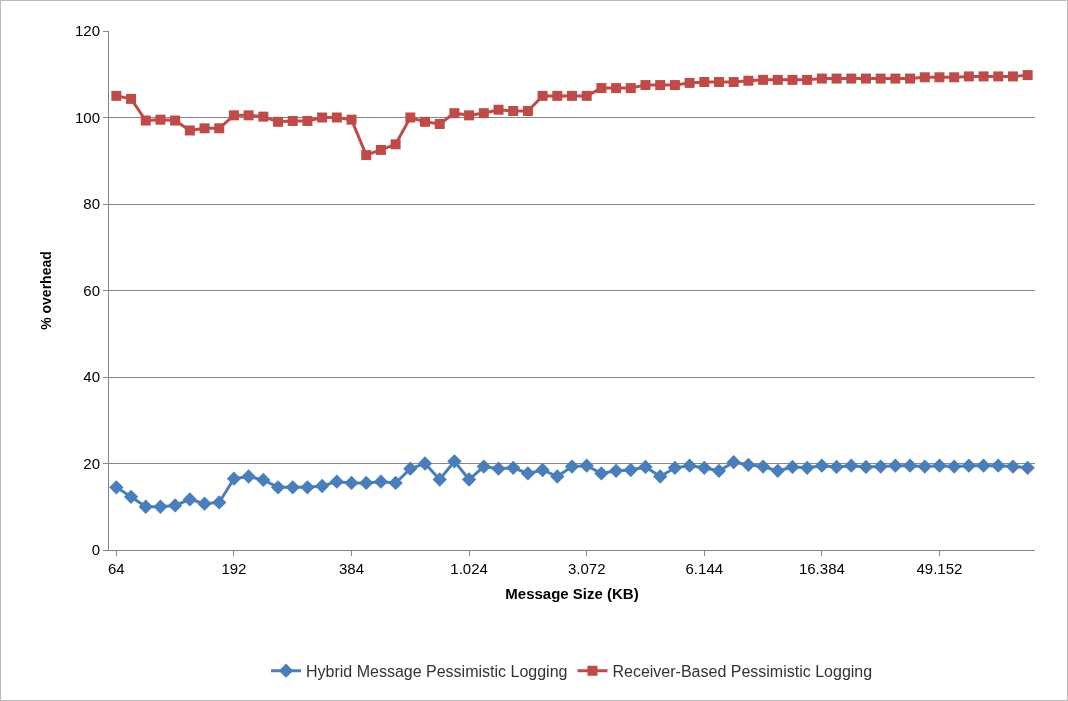 The height and width of the screenshot is (701, 1068). I want to click on legend-label: Hybrid Message Pessimistic Logging, so click(437, 671).